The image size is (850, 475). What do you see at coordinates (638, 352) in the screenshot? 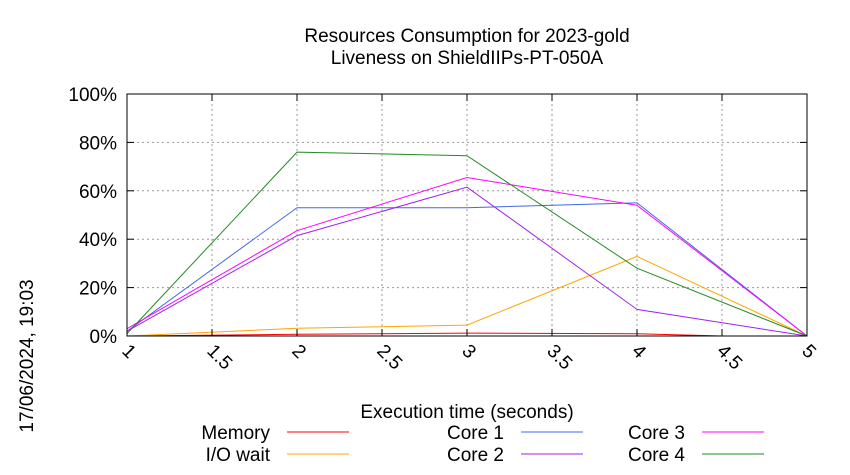
I see `x-tick-label: 4` at bounding box center [638, 352].